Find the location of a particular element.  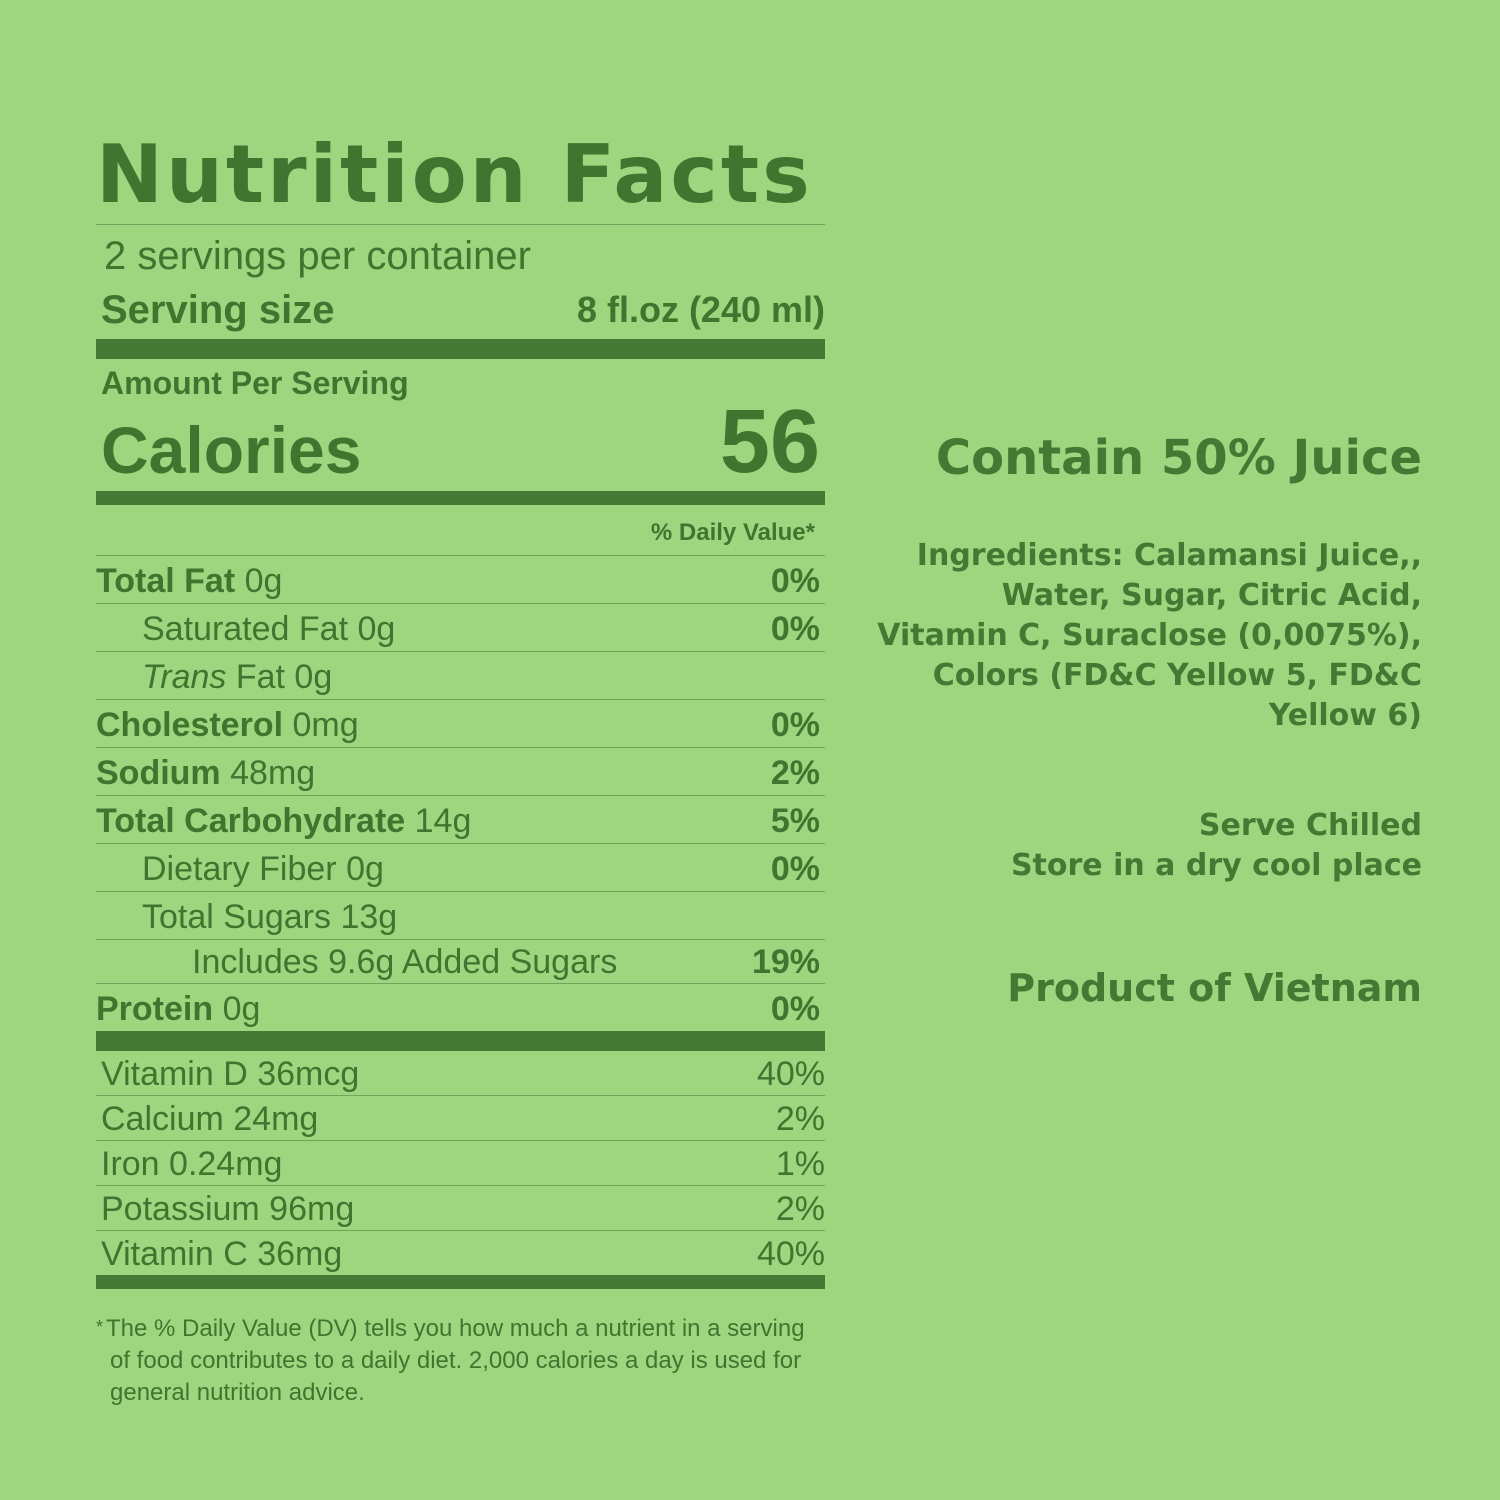

nutrient-name: Sodium is located at coordinates (158, 773).